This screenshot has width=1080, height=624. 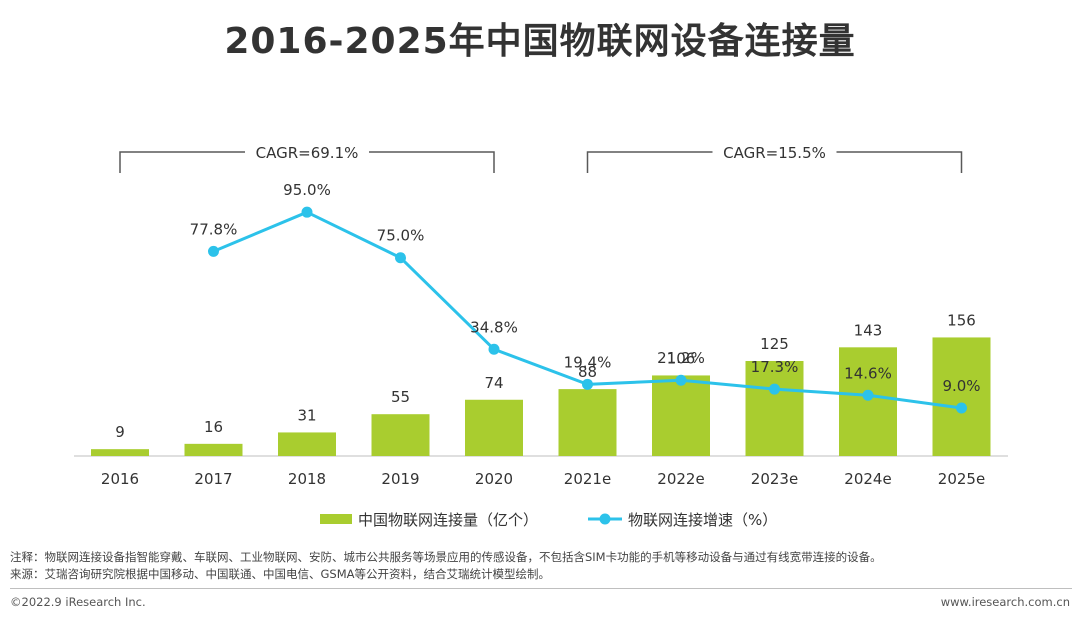 I want to click on growth-point-2020, so click(x=494, y=349).